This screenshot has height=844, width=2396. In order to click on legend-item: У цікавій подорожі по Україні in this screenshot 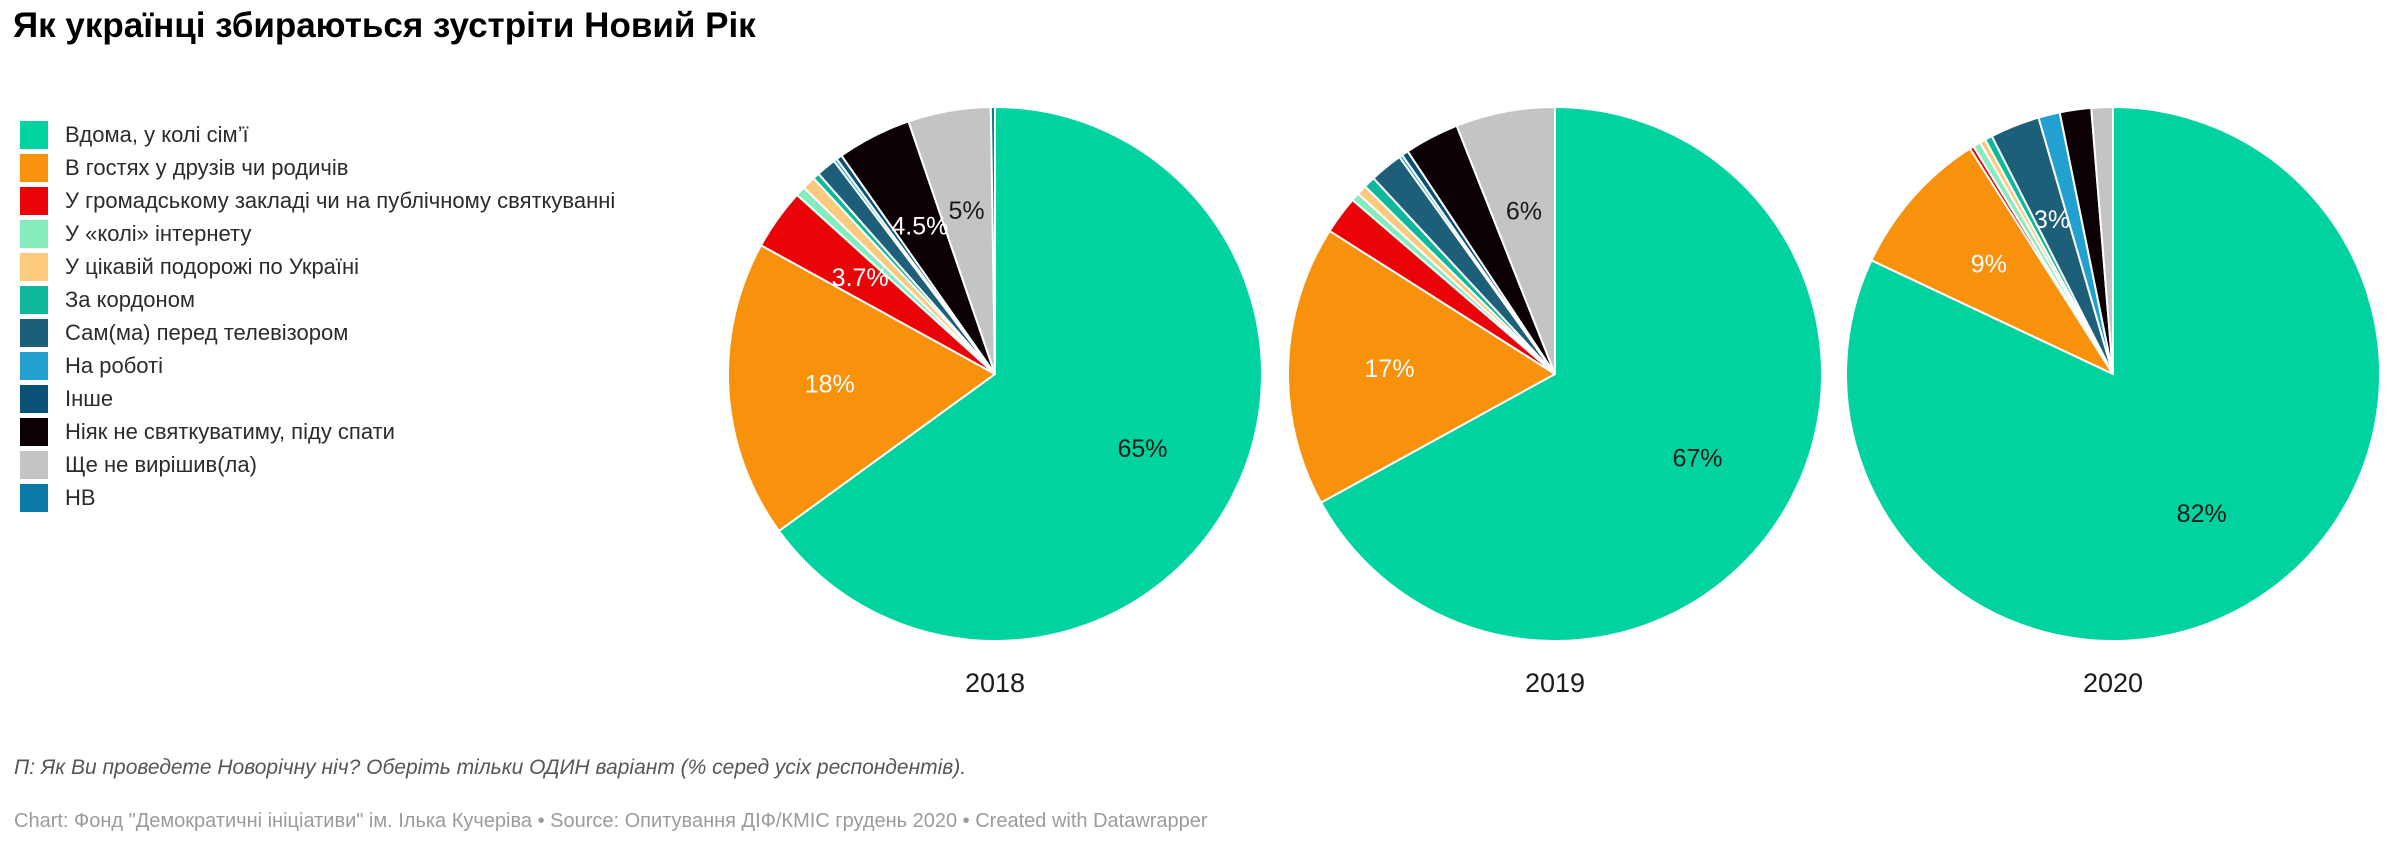, I will do `click(317, 267)`.